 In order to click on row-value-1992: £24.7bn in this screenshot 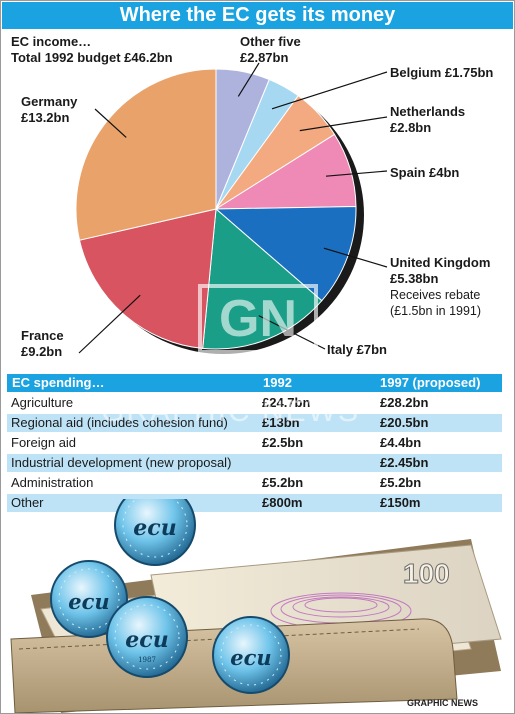, I will do `click(286, 402)`.